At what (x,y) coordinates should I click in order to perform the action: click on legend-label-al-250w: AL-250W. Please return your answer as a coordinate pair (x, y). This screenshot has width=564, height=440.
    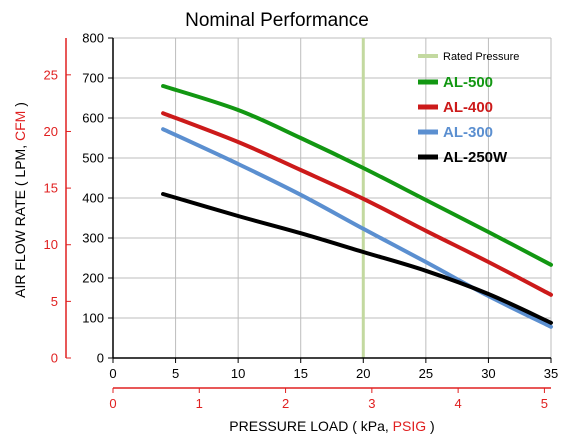
    Looking at the image, I should click on (475, 157).